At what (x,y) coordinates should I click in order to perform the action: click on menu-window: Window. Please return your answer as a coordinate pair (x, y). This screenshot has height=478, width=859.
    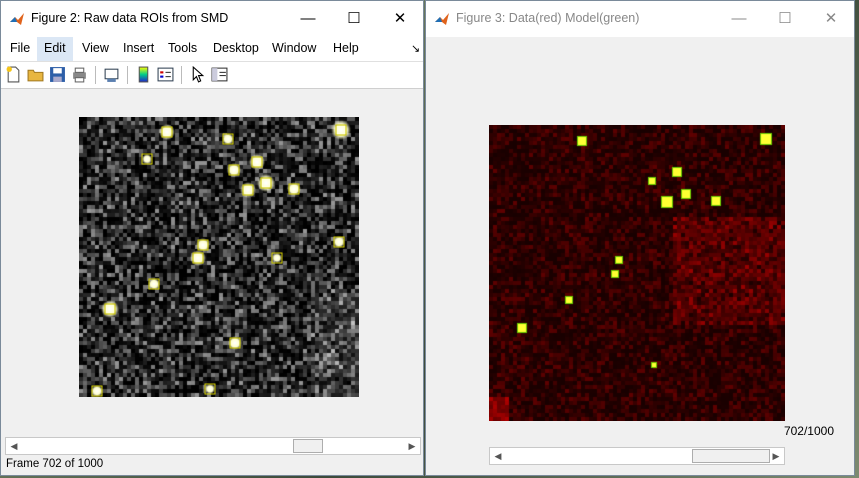
    Looking at the image, I should click on (294, 48).